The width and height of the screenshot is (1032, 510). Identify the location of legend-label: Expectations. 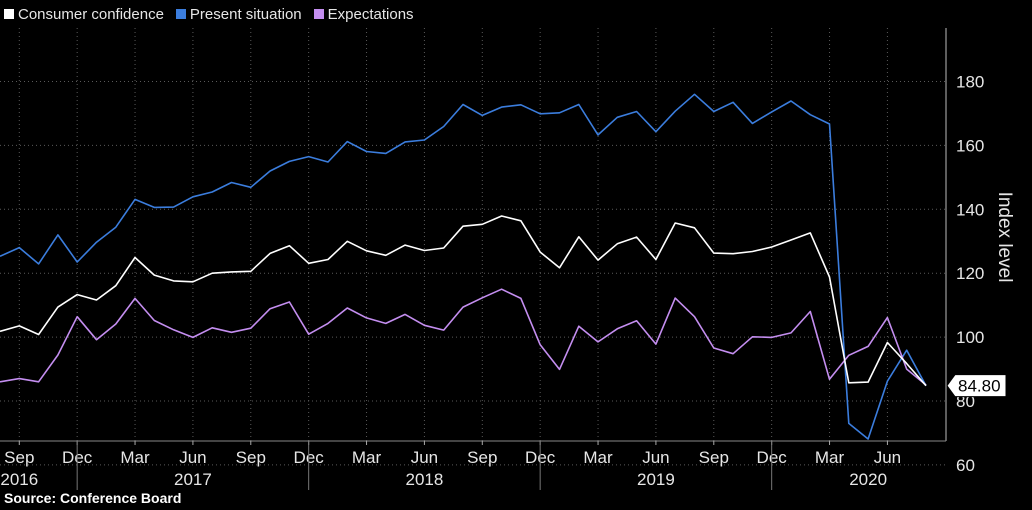
(370, 14).